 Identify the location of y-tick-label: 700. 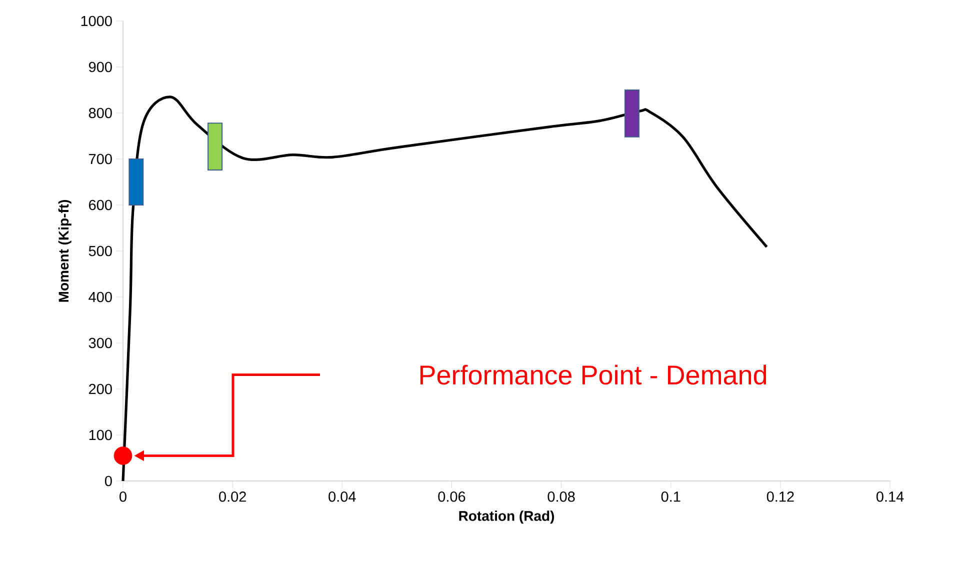
(100, 159).